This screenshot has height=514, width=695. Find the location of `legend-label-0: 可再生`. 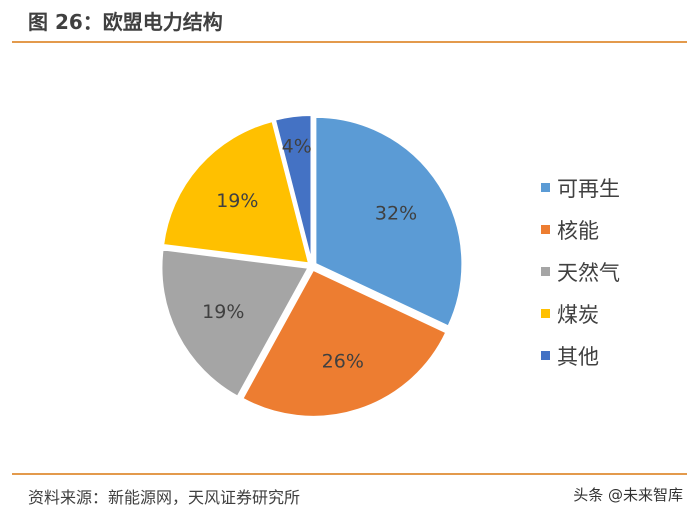

legend-label-0: 可再生 is located at coordinates (588, 189).